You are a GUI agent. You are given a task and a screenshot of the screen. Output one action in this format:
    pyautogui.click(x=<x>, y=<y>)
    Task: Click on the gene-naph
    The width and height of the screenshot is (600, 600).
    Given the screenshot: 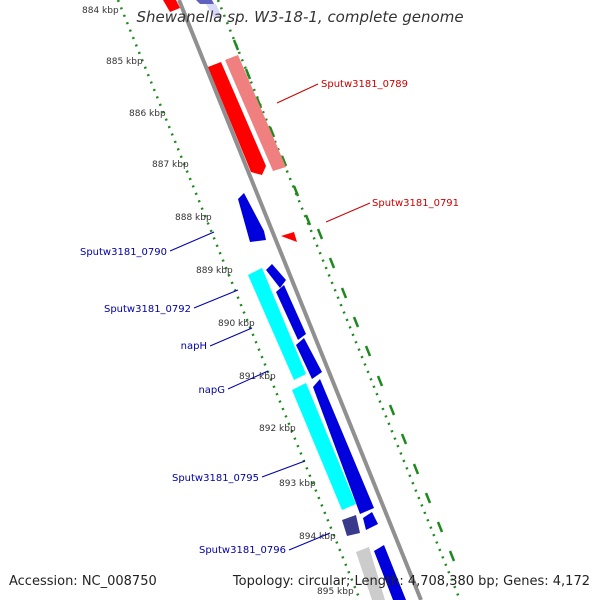 What is the action you would take?
    pyautogui.click(x=291, y=312)
    